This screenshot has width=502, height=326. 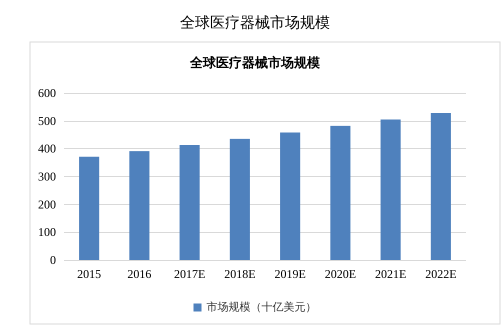 What do you see at coordinates (290, 274) in the screenshot?
I see `x-tick-label: 2019E` at bounding box center [290, 274].